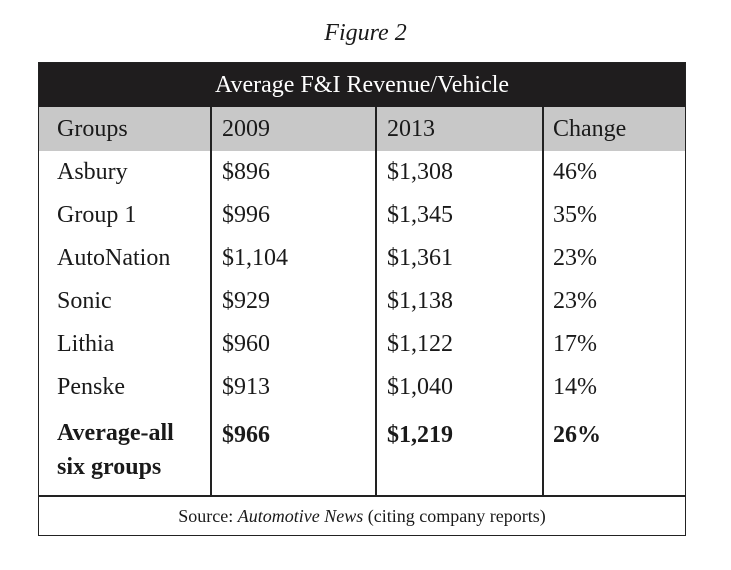 The width and height of the screenshot is (731, 570). I want to click on row-2013: $1,122, so click(420, 344).